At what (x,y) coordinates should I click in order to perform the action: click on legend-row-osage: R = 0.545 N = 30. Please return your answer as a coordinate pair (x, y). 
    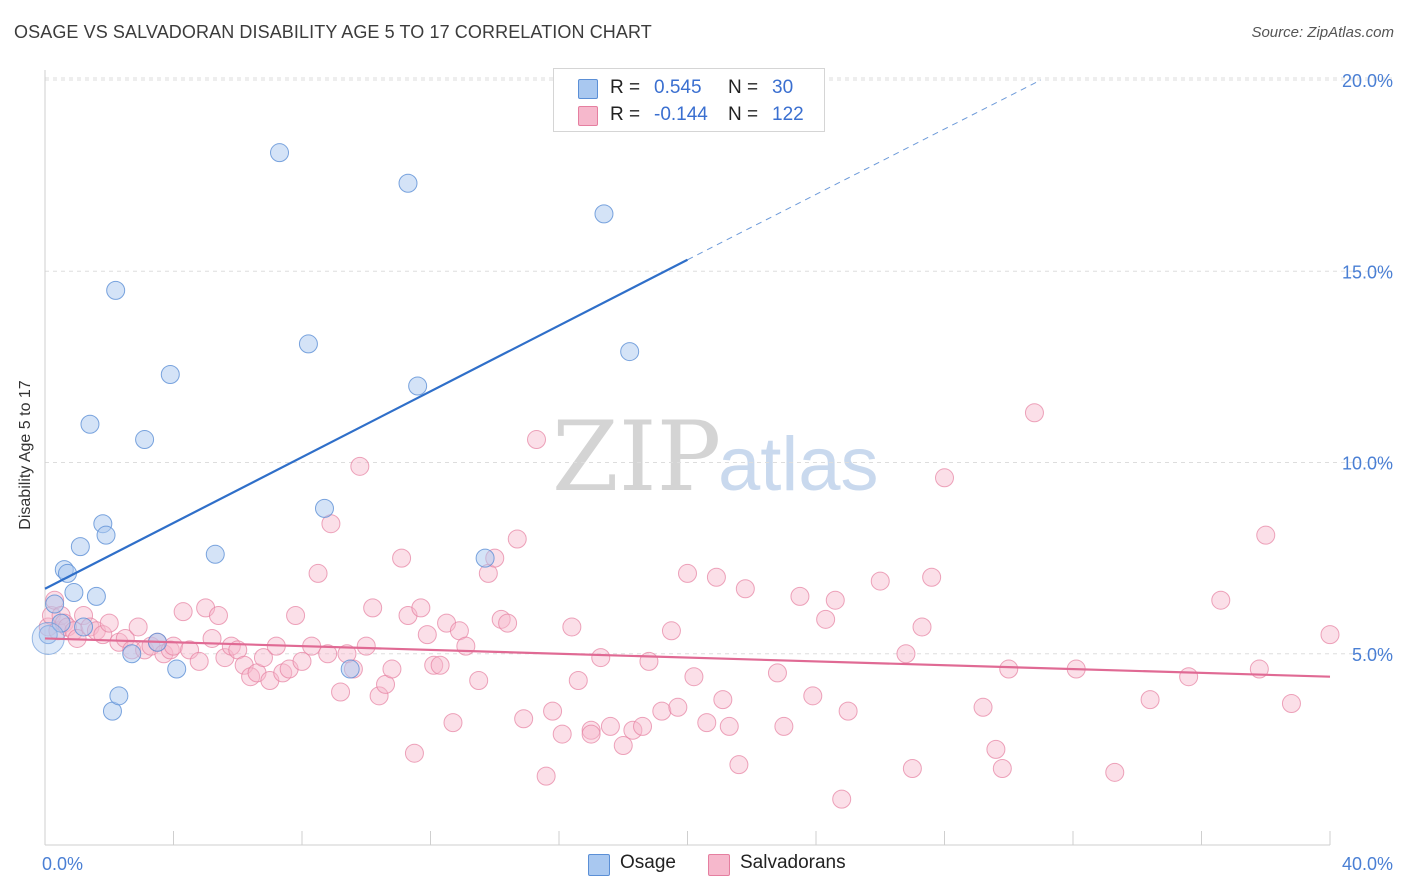
    Looking at the image, I should click on (689, 88).